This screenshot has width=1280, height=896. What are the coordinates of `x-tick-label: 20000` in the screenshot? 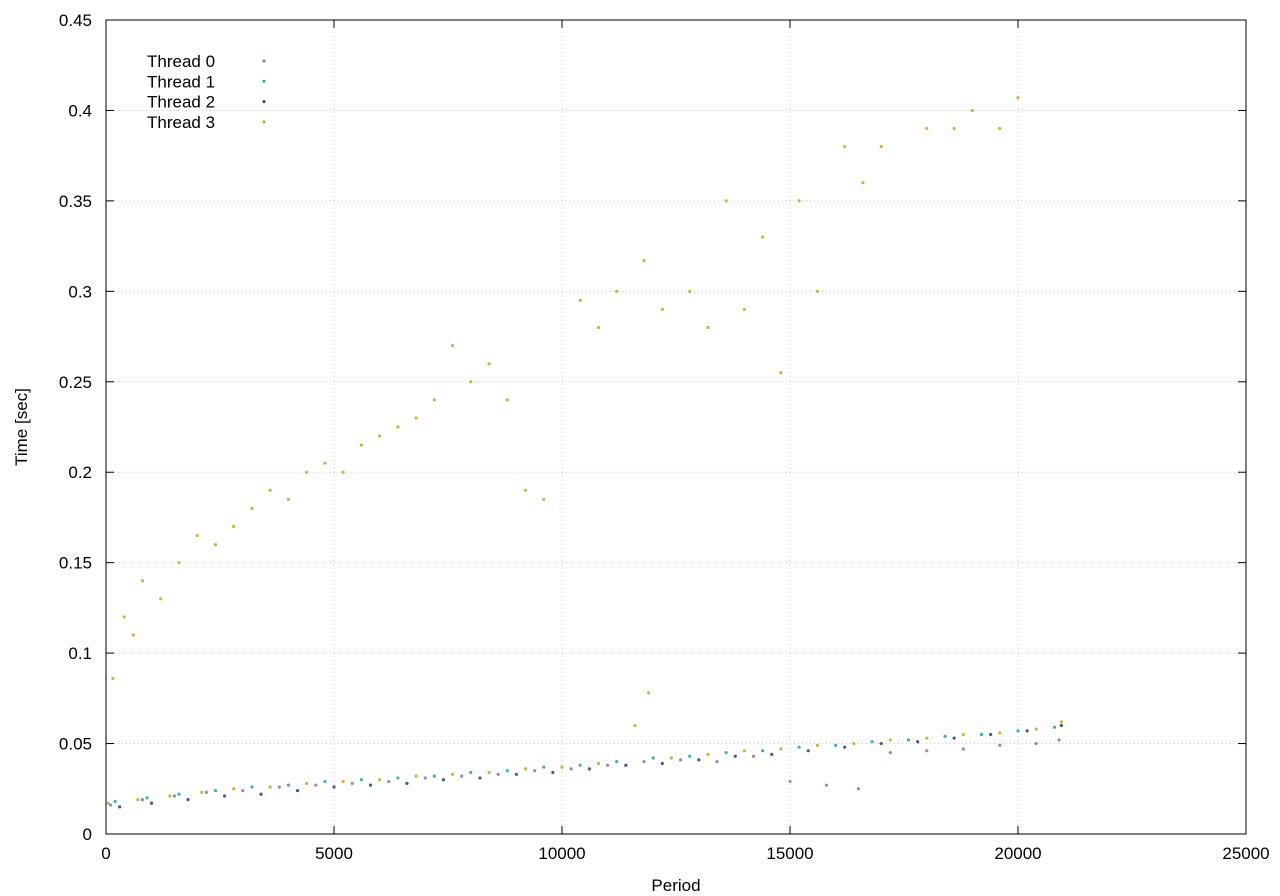 It's located at (1017, 853).